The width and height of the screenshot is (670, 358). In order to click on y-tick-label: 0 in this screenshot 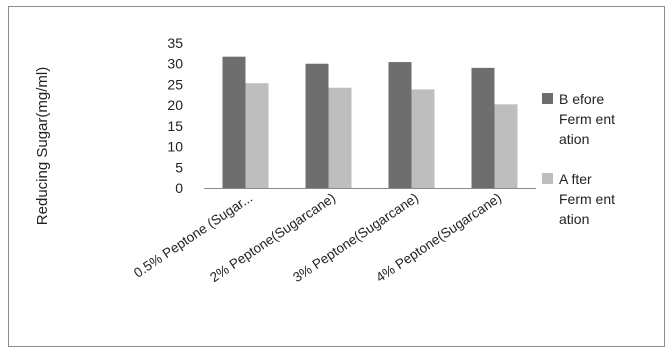, I will do `click(179, 188)`.